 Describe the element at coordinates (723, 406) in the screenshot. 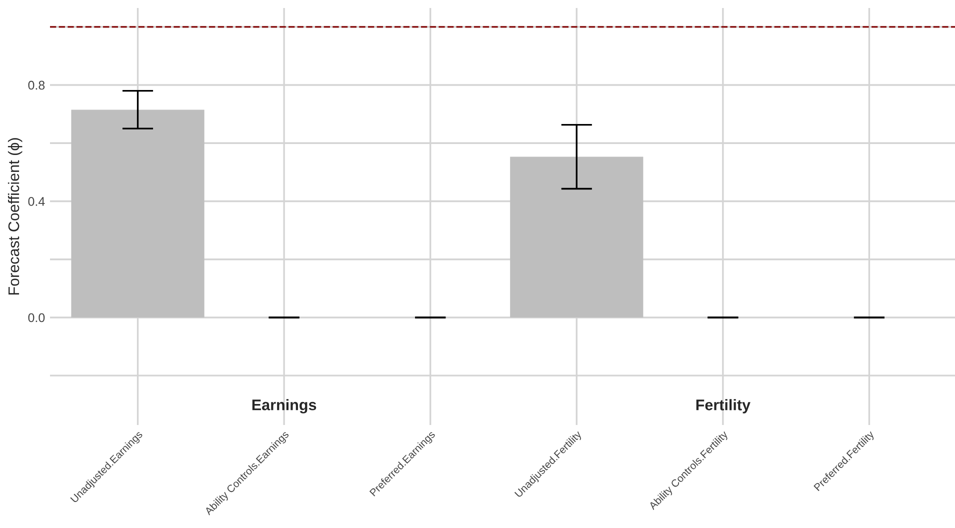

I see `annotation: Fertility` at that location.